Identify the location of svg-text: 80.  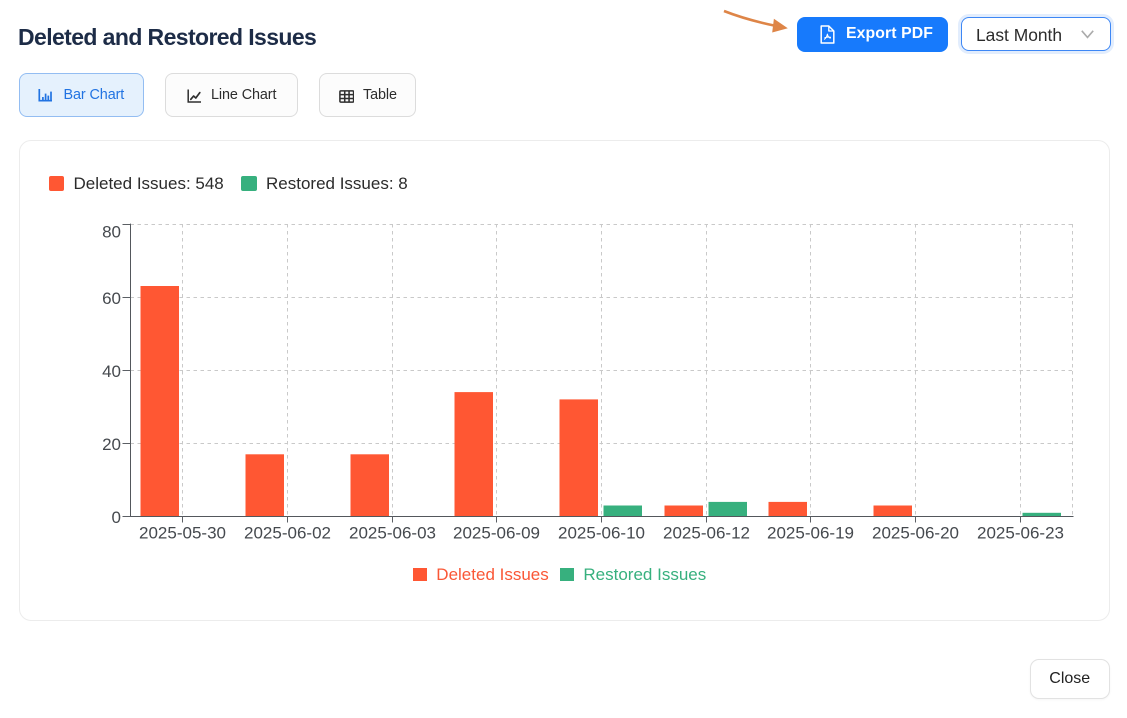
(111, 231).